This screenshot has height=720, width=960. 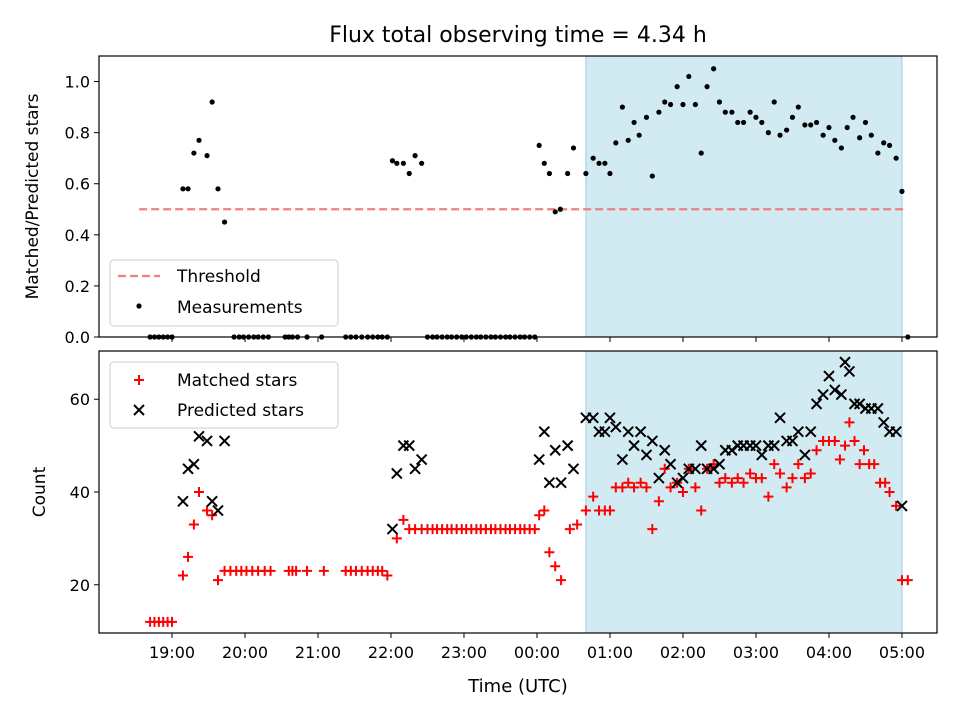 What do you see at coordinates (537, 652) in the screenshot?
I see `x-tick-label: 00:00` at bounding box center [537, 652].